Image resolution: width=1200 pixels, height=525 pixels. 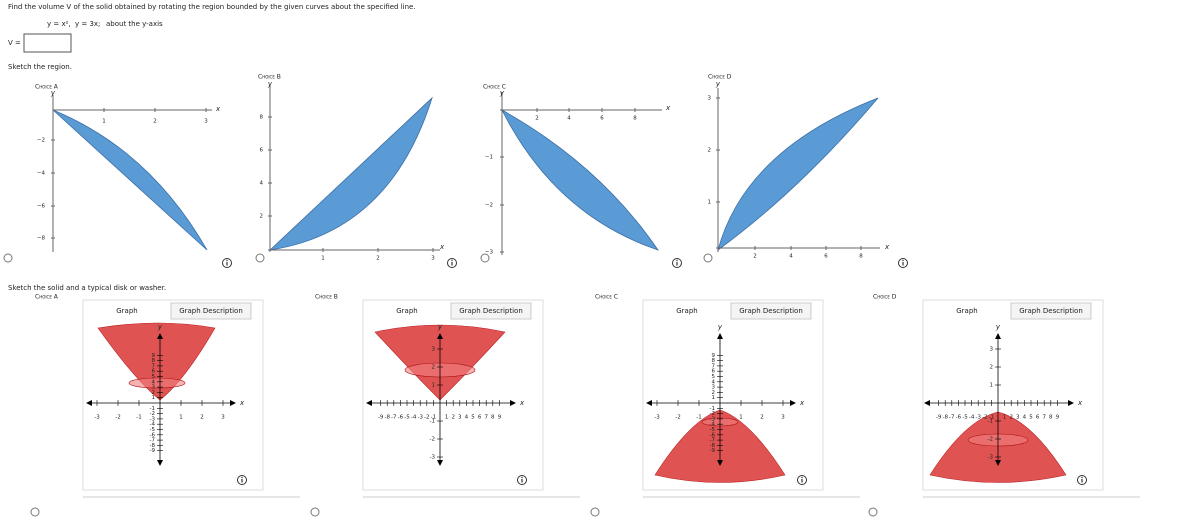 What do you see at coordinates (714, 361) in the screenshot?
I see `y-tick-label: 8` at bounding box center [714, 361].